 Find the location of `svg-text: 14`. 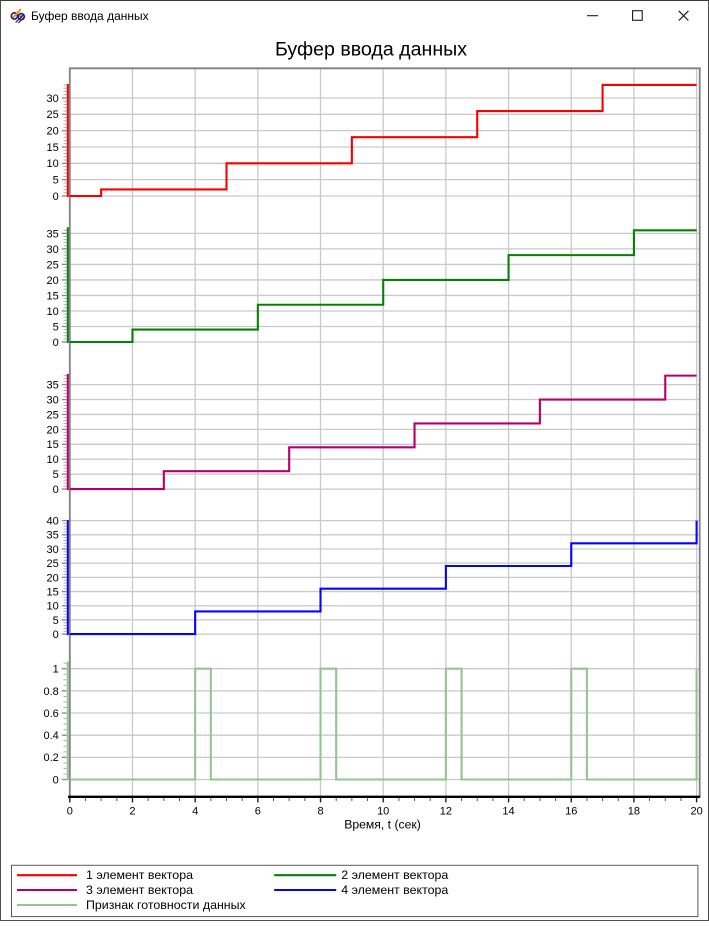

svg-text: 14 is located at coordinates (508, 812).